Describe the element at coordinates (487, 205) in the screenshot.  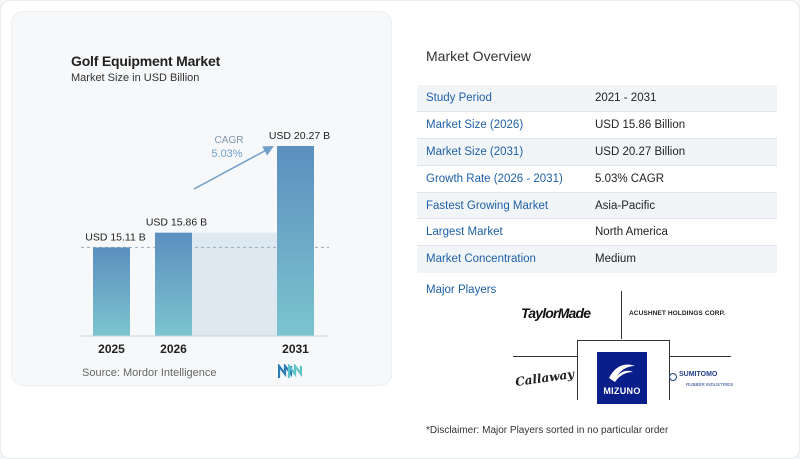
I see `overview-key: Fastest Growing Market` at that location.